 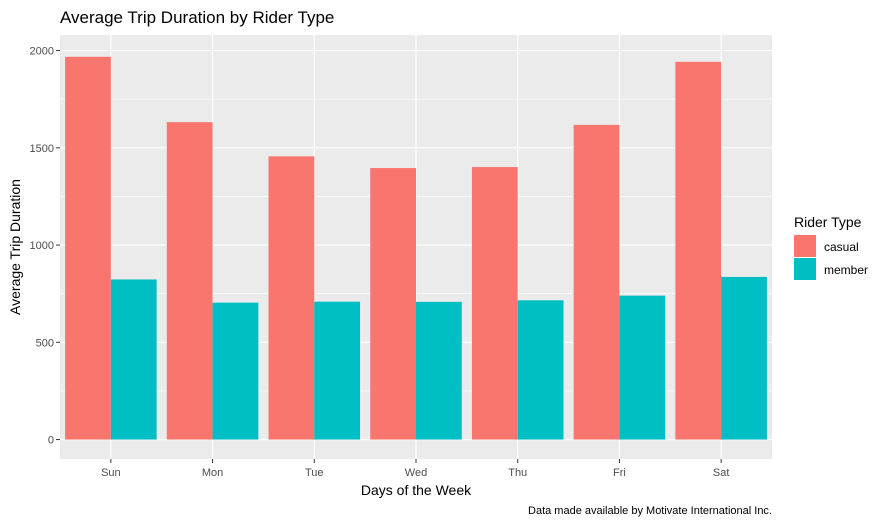 I want to click on y-tick-label: 1000, so click(x=42, y=246).